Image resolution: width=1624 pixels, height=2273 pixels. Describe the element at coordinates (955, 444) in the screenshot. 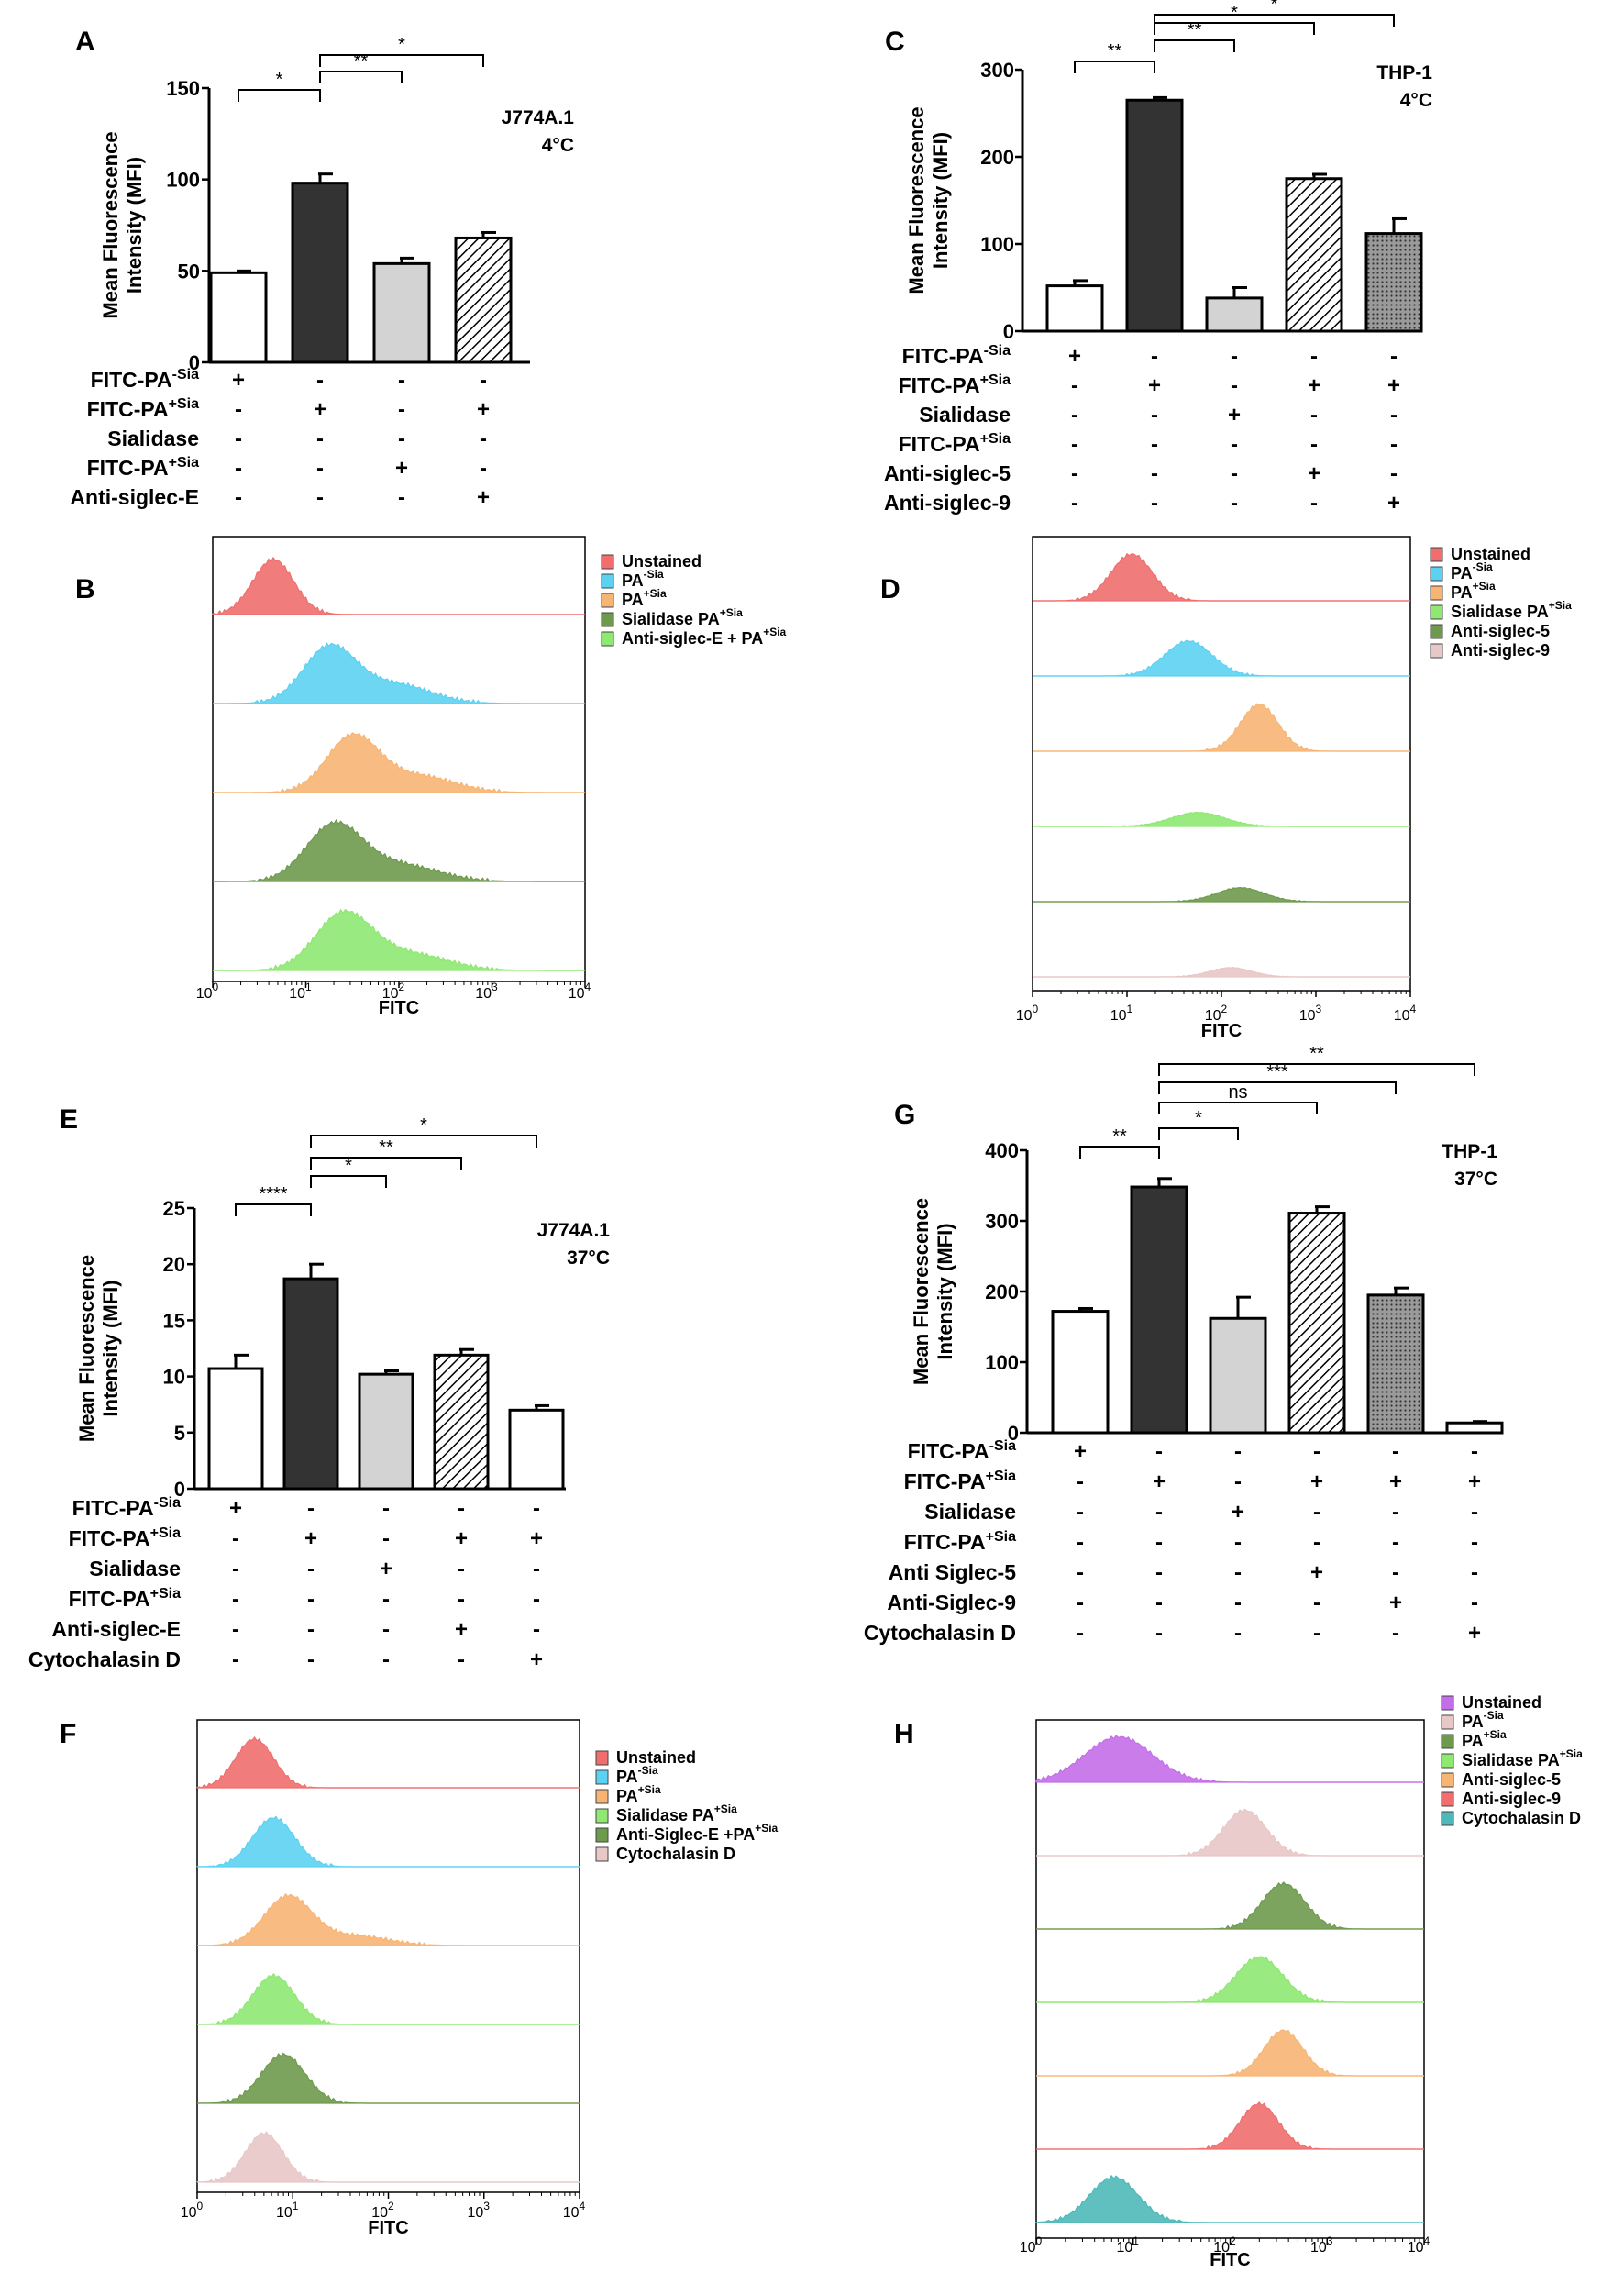

I see `c-condition-label: FITC-PA+Sia` at that location.